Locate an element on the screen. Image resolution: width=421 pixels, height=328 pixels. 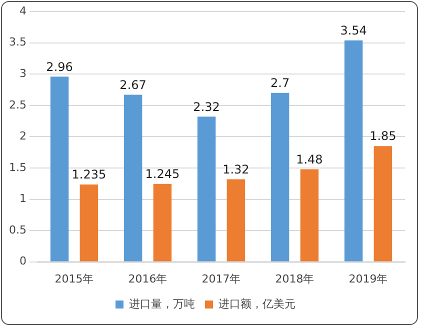
data-label: 1.48 is located at coordinates (309, 159).